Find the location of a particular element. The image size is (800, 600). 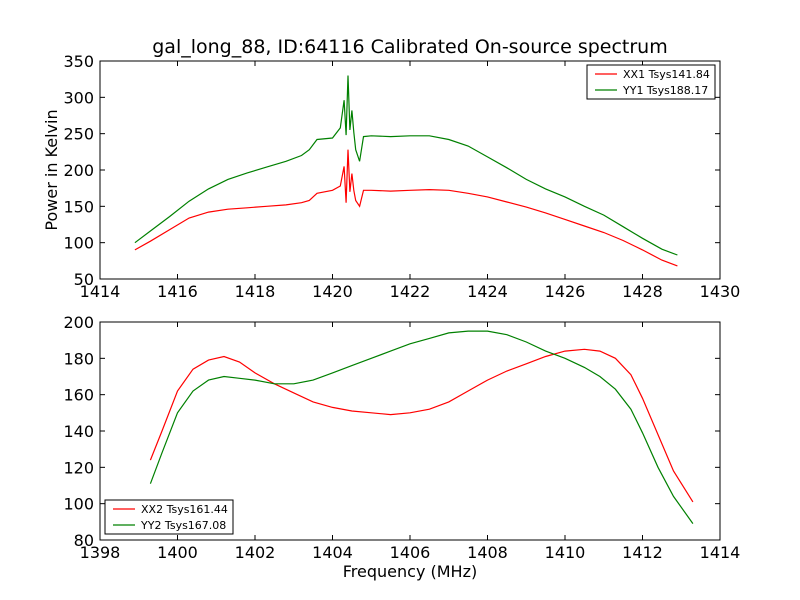

x-axis-label: Frequency (MHz) is located at coordinates (410, 571).